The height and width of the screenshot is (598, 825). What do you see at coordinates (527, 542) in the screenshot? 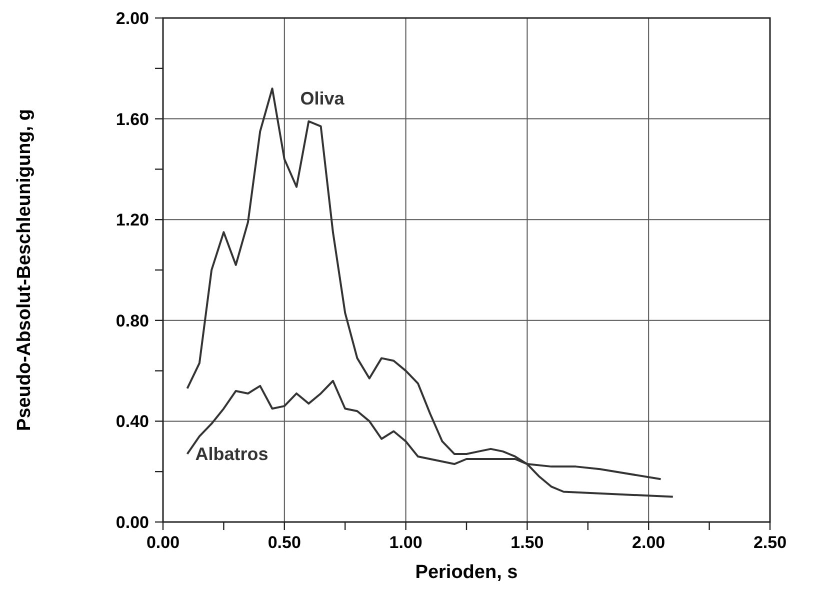
I see `x-tick-label: 1.50` at bounding box center [527, 542].